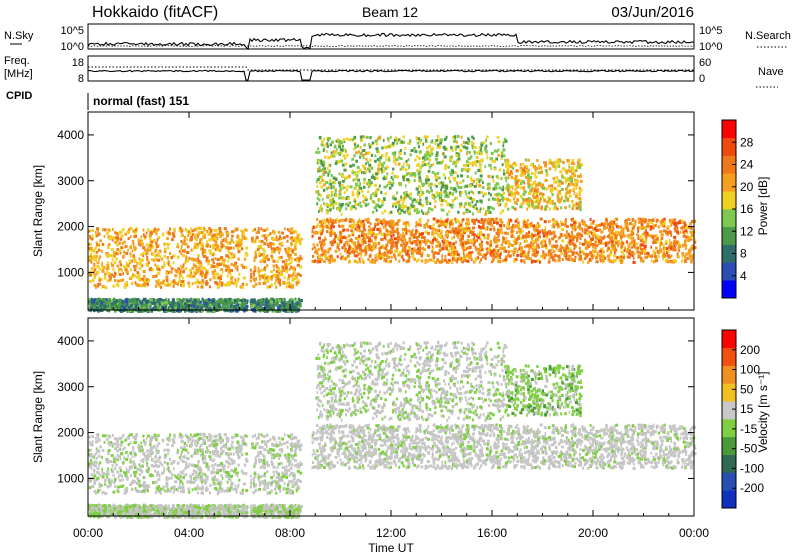 The image size is (800, 554). I want to click on freq-trace, so click(391, 73).